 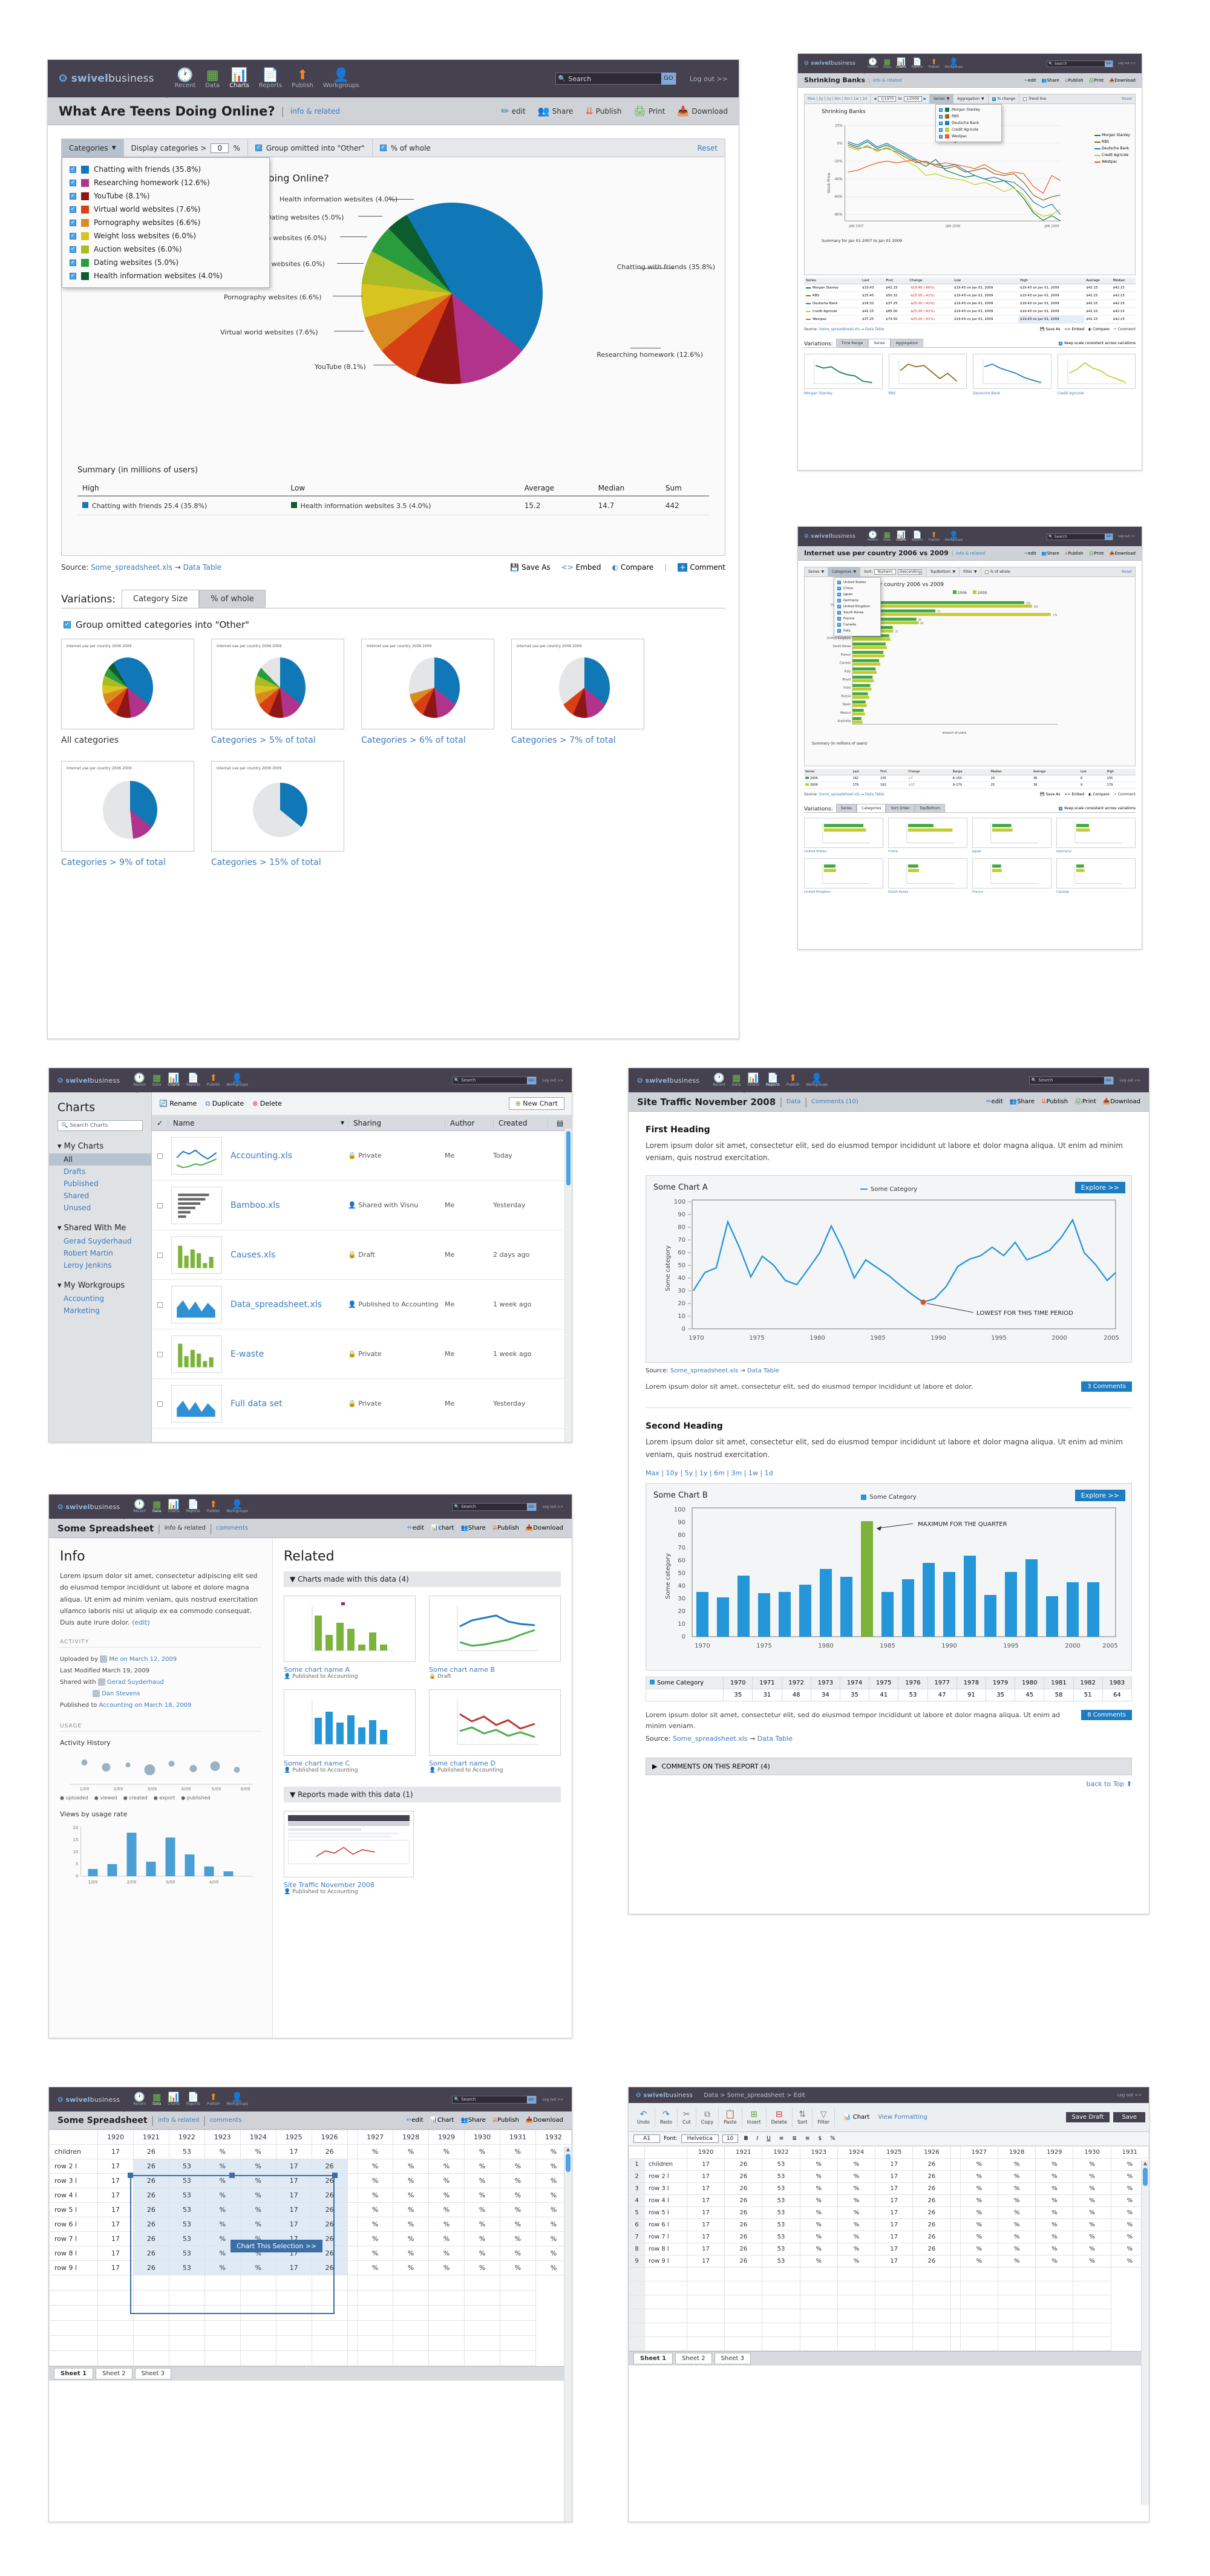 I want to click on save-as-button: 💾 Save As, so click(x=1050, y=794).